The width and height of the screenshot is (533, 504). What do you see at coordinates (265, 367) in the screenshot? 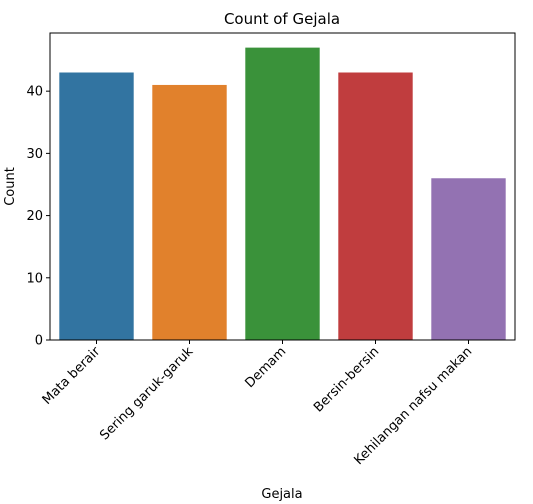
I see `x-tick-label: Demam` at bounding box center [265, 367].